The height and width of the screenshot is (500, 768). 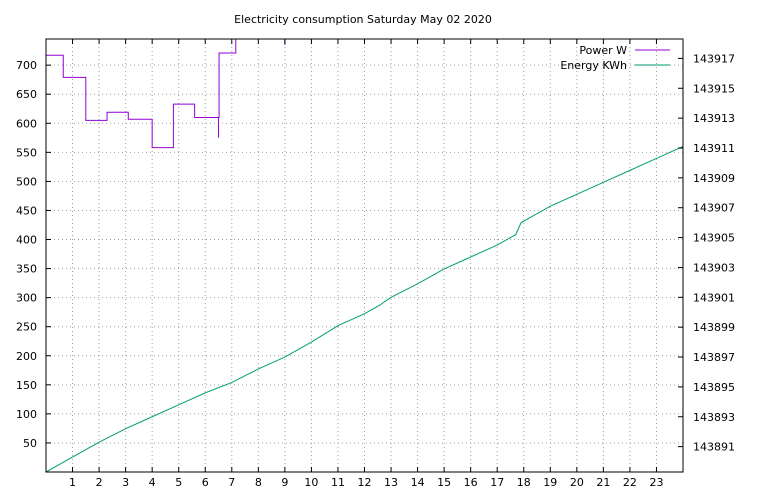 I want to click on y2-tick-label: 143891, so click(x=714, y=447).